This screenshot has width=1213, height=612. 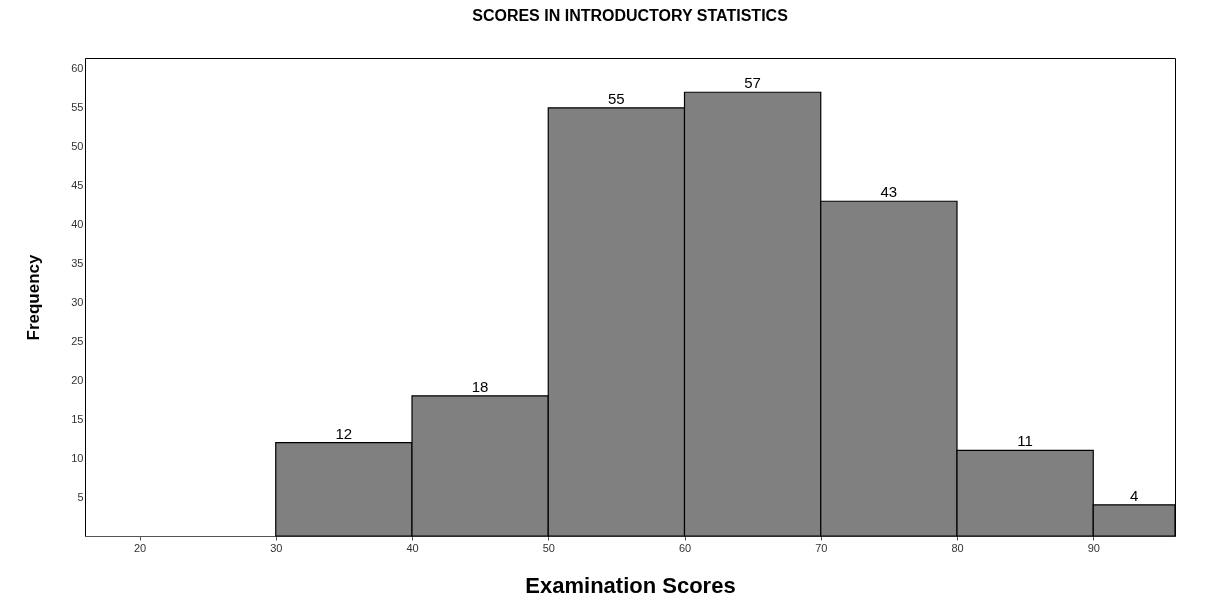 I want to click on x-tick-label: 70, so click(x=821, y=547).